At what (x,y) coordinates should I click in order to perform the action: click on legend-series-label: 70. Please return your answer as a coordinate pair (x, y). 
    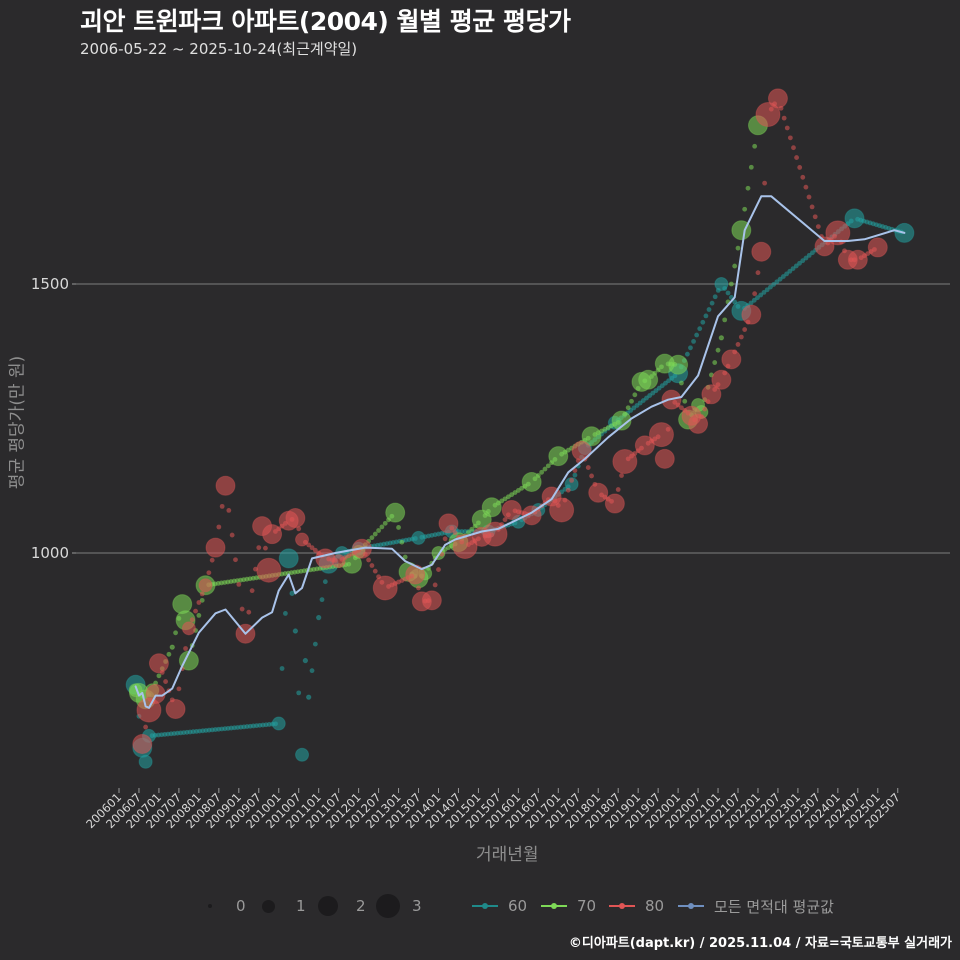
    Looking at the image, I should click on (587, 906).